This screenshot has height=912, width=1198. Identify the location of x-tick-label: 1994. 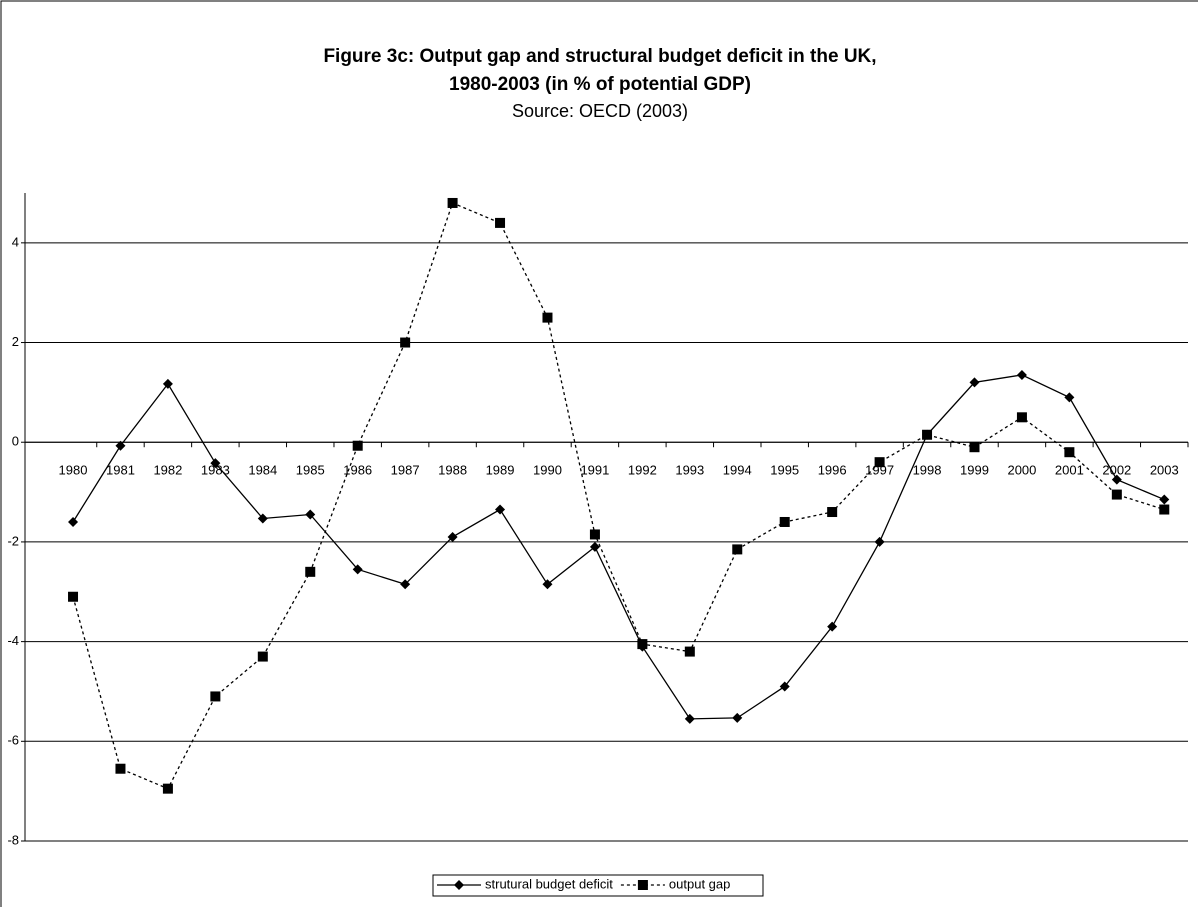
(737, 470).